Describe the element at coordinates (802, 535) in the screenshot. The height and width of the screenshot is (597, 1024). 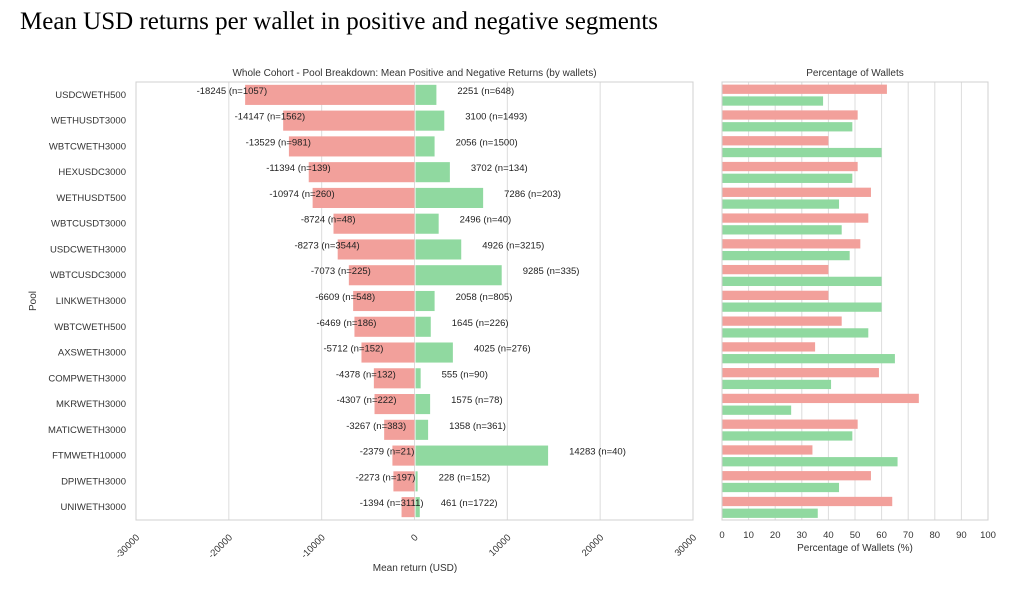
I see `x-tick-label: 30` at that location.